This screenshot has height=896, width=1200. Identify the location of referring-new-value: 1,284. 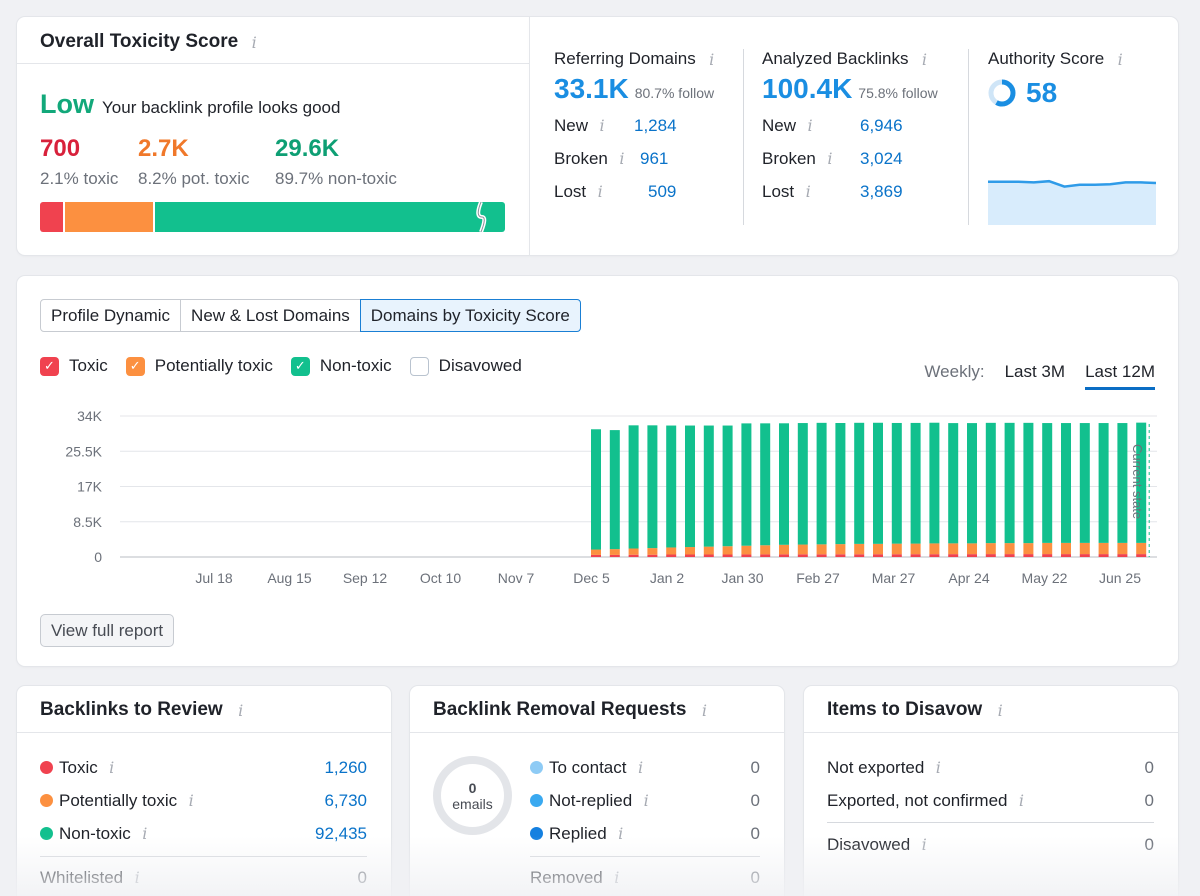
(655, 125).